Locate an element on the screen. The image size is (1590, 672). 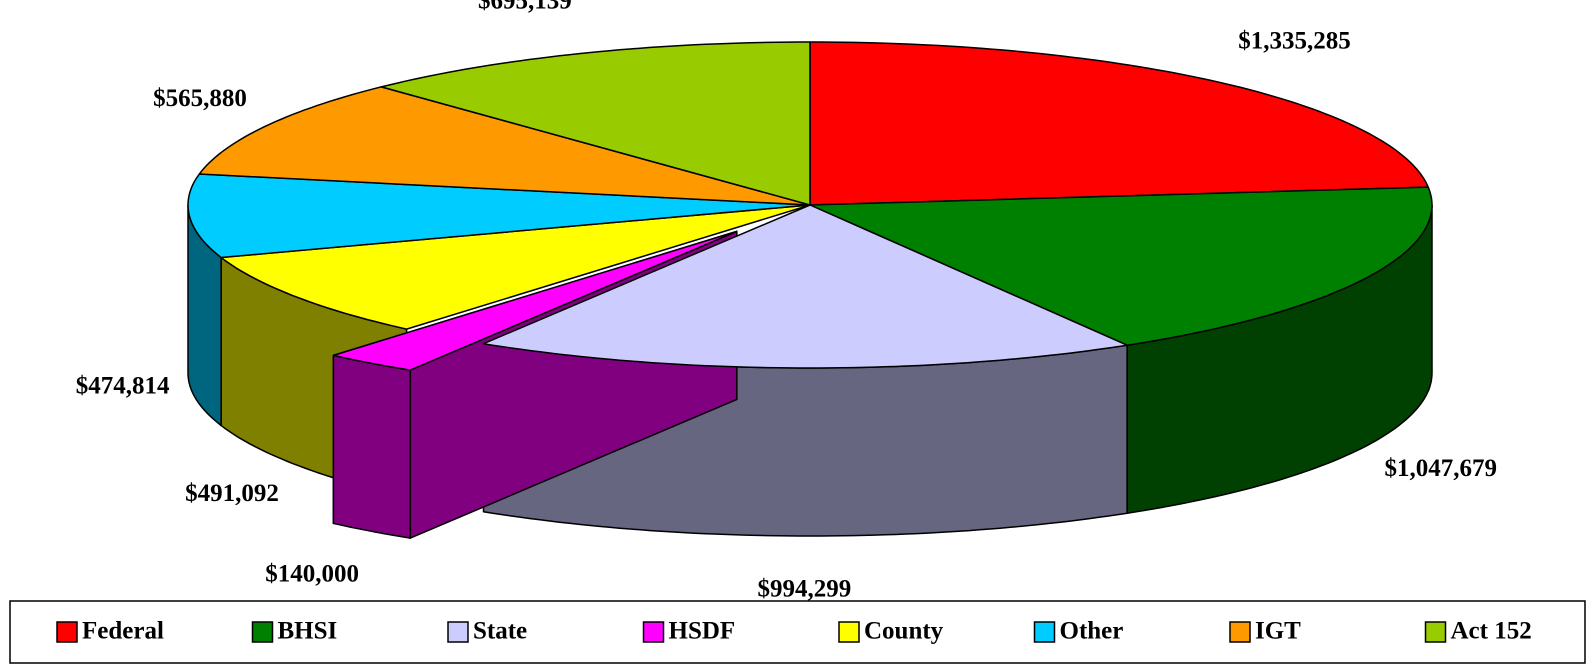
legend-label: Other is located at coordinates (1092, 631).